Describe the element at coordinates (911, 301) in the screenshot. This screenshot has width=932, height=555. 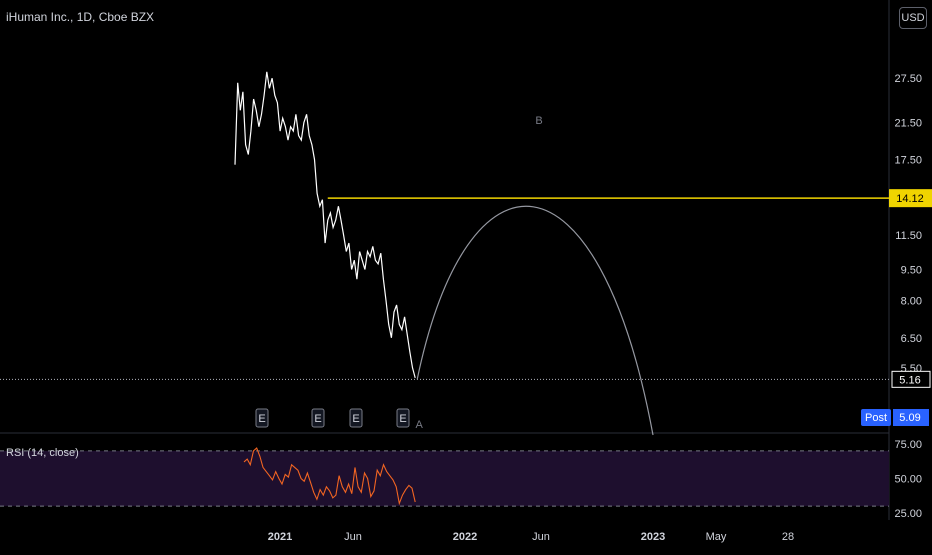
I see `price-tick-label: 8.00` at that location.